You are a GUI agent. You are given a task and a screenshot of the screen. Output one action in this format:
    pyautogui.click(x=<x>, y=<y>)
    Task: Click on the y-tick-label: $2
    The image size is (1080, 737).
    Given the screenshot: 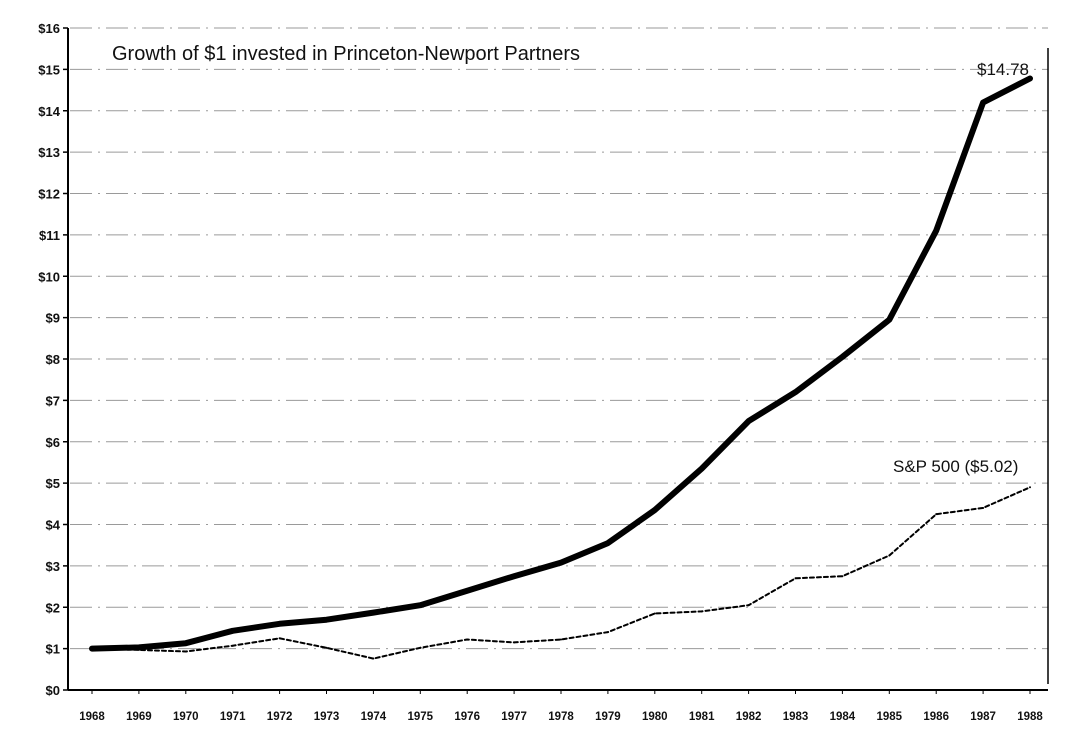 What is the action you would take?
    pyautogui.click(x=53, y=607)
    